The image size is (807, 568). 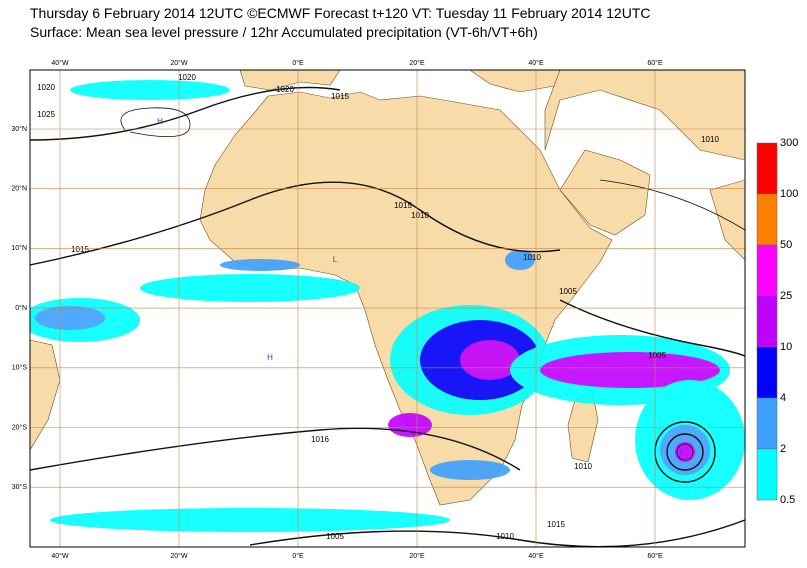 I want to click on isobar-label: 1016, so click(x=320, y=439).